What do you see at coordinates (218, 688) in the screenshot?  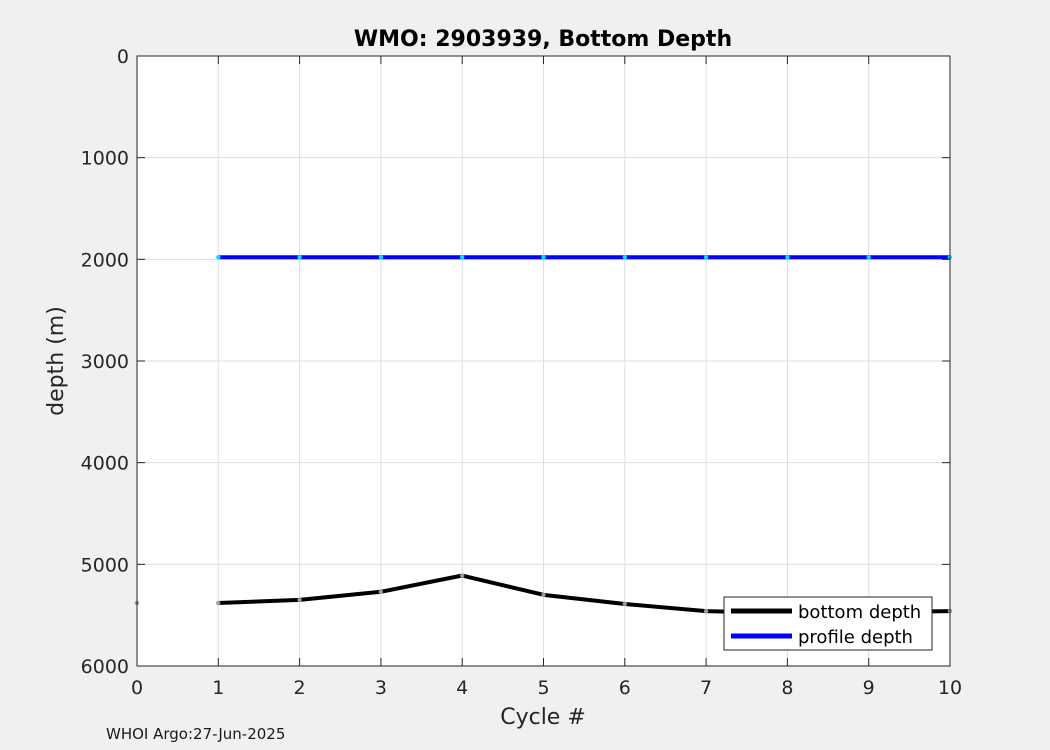 I see `x-tick-label: 1` at bounding box center [218, 688].